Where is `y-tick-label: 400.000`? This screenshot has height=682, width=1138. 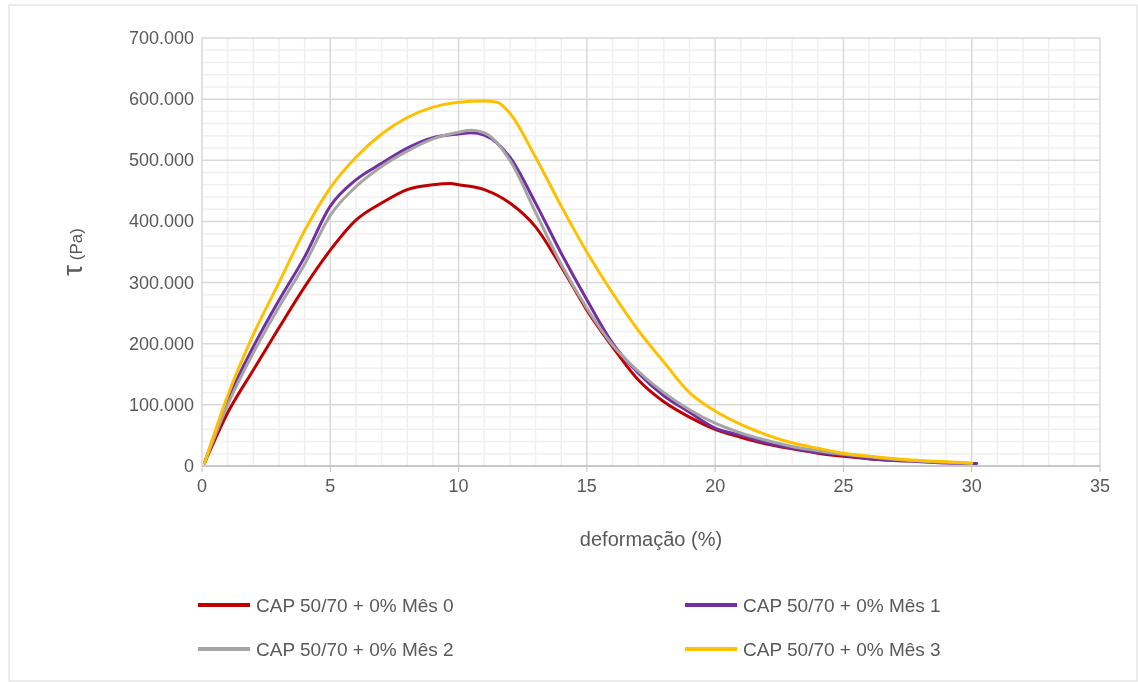 y-tick-label: 400.000 is located at coordinates (161, 221).